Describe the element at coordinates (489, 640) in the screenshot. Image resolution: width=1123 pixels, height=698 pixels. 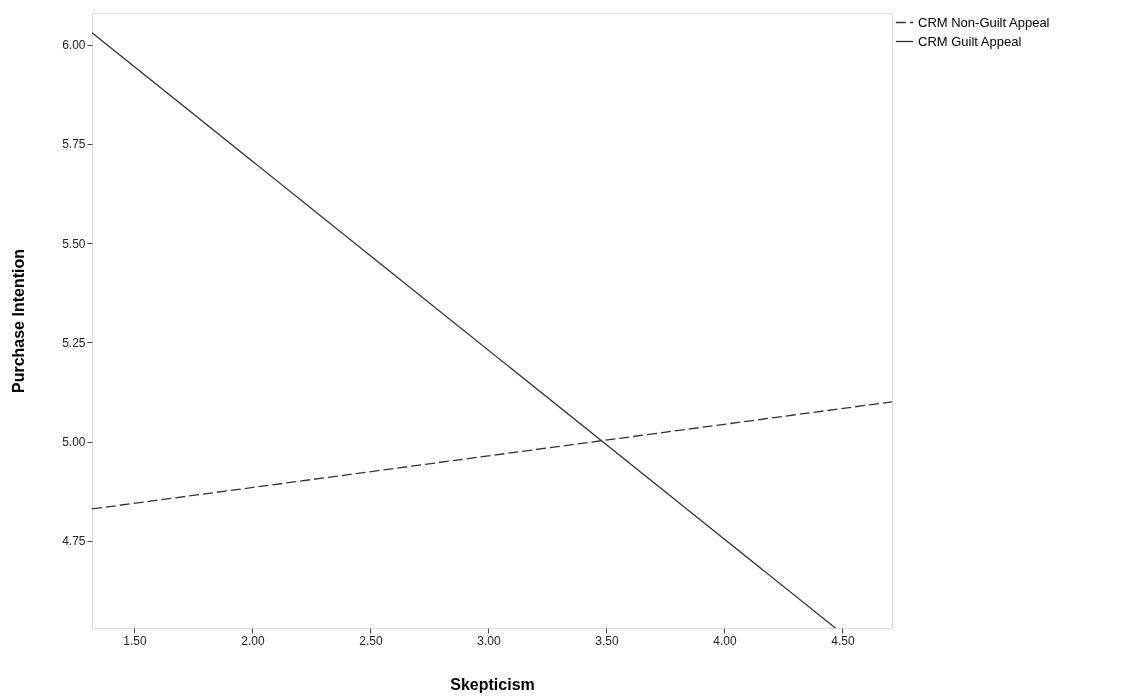
I see `x-tick-label: 3.00` at that location.